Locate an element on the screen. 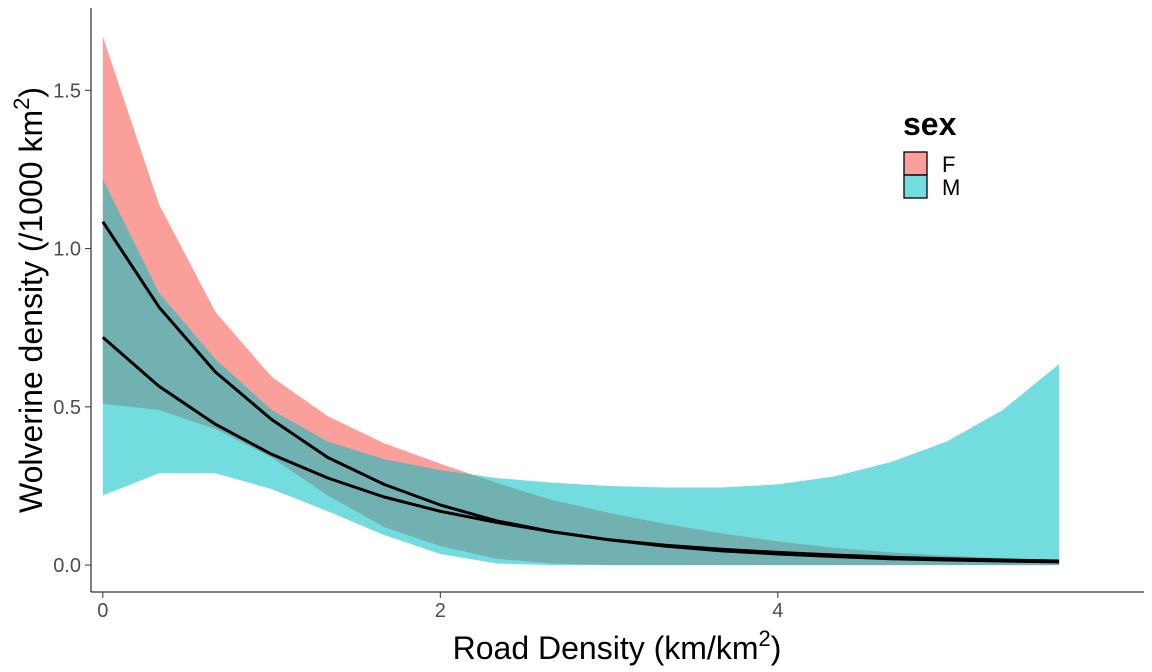  x-tick-label: 0 is located at coordinates (102, 611).